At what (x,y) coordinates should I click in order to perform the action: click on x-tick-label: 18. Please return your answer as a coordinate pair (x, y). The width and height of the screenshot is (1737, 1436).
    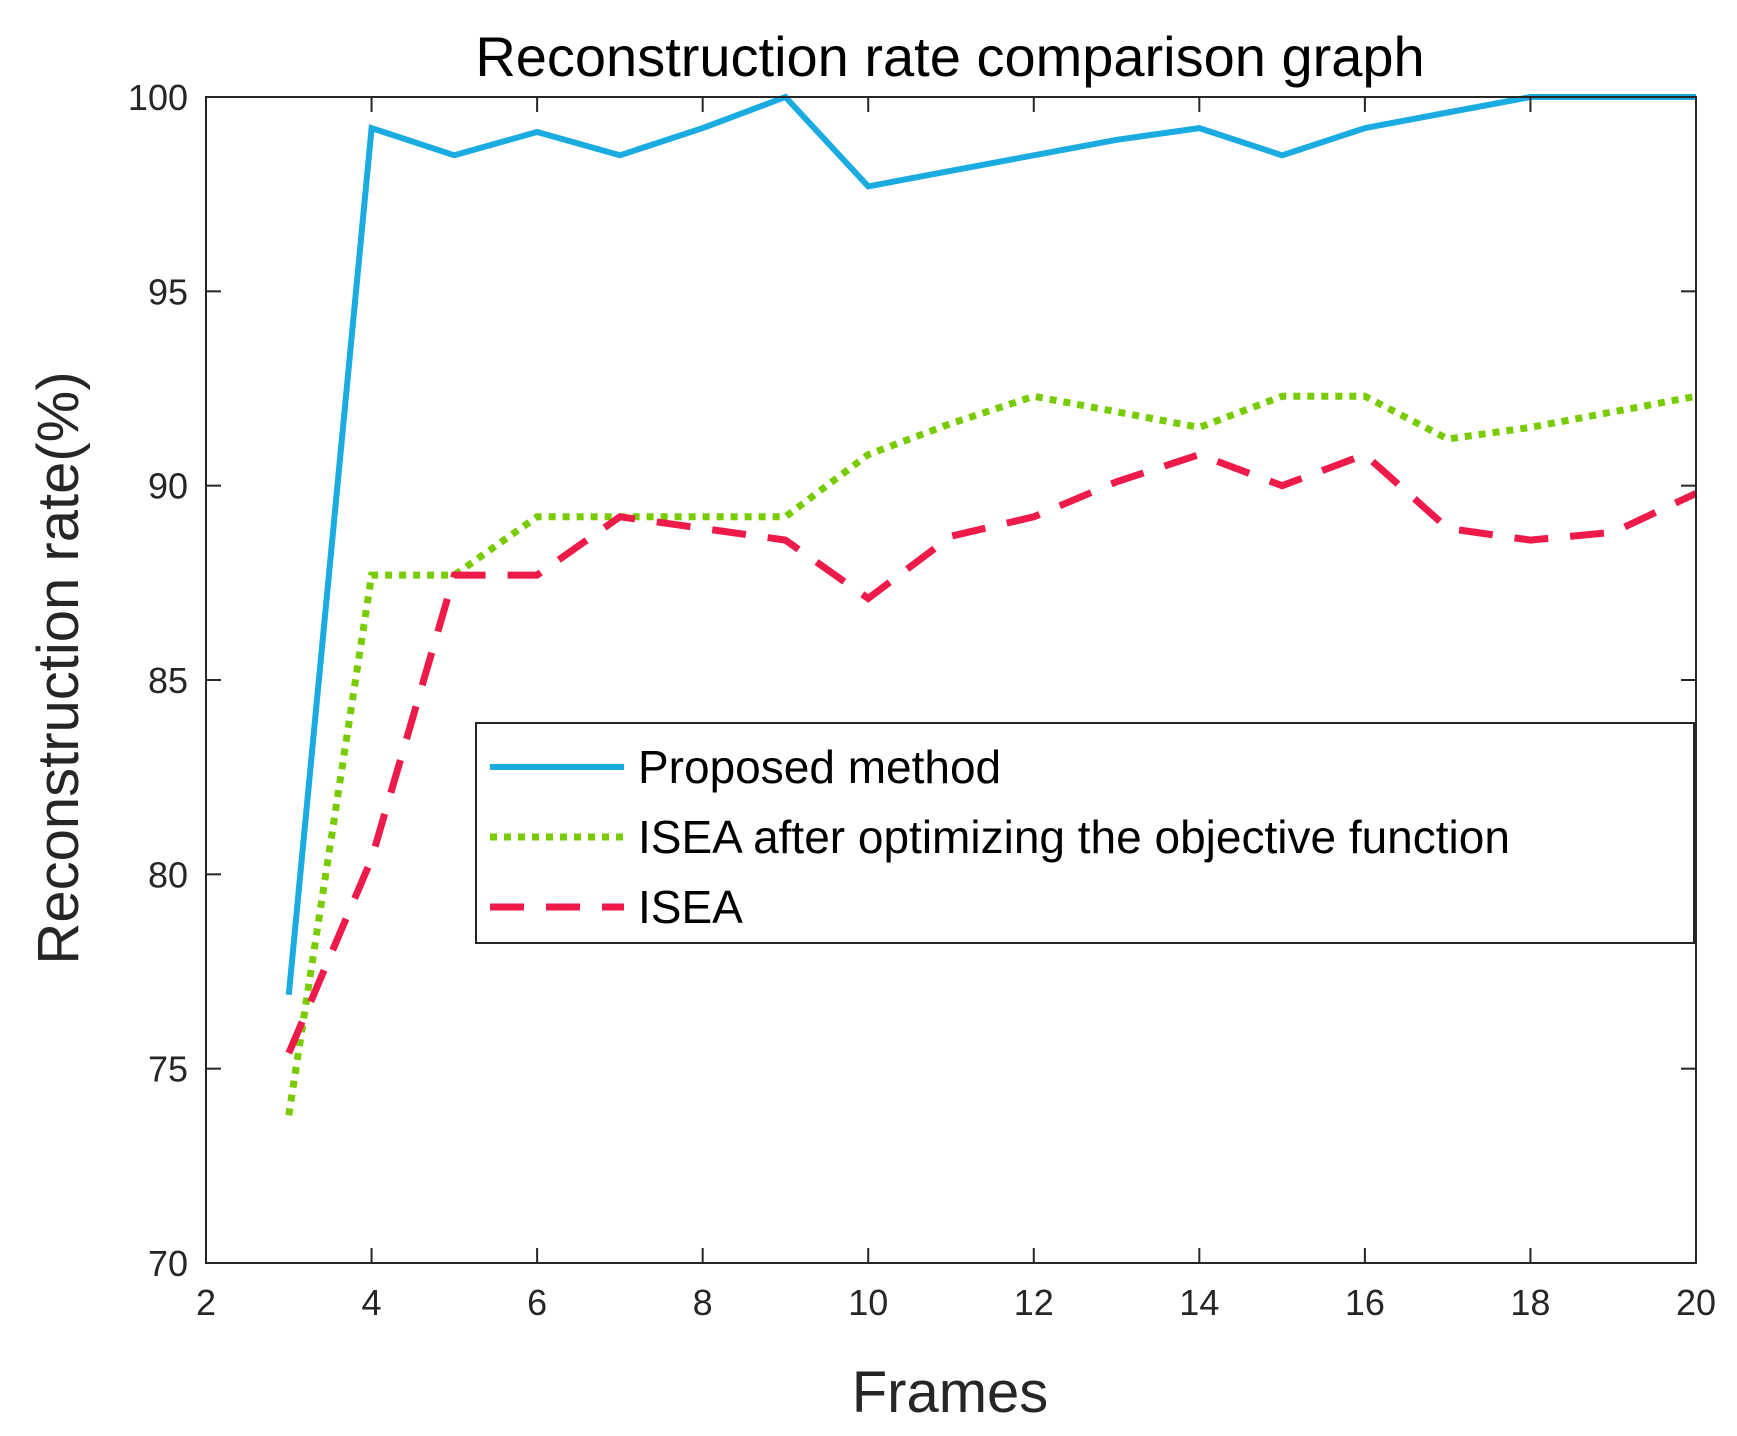
    Looking at the image, I should click on (1530, 1302).